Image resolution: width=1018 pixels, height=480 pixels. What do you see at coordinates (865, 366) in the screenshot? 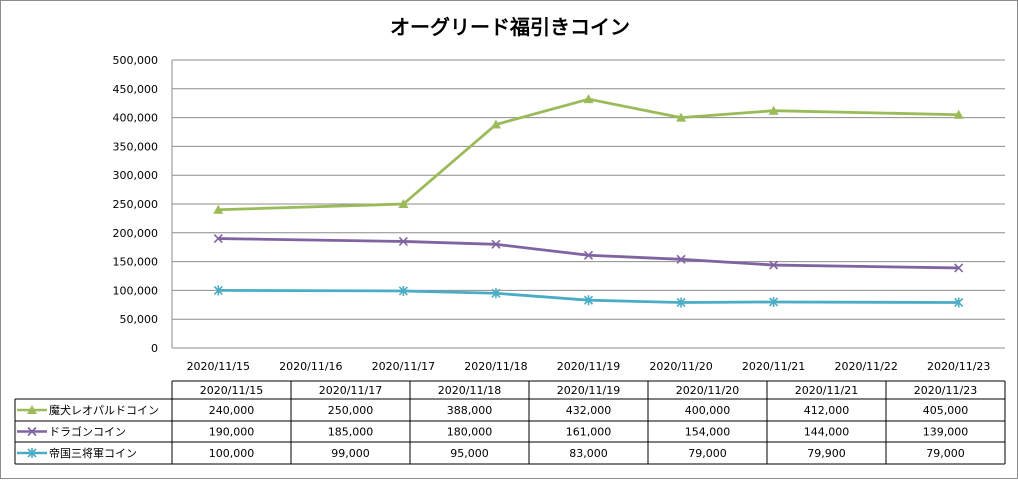
I see `x-tick-label: 2020/11/22` at bounding box center [865, 366].